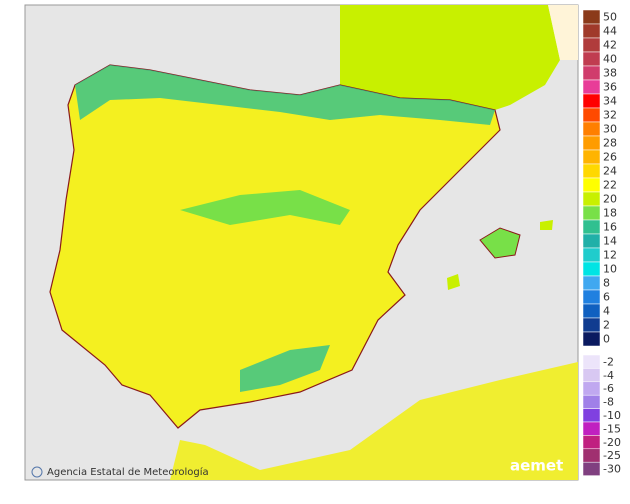 Image resolution: width=630 pixels, height=504 pixels. I want to click on logo: aemet, so click(536, 466).